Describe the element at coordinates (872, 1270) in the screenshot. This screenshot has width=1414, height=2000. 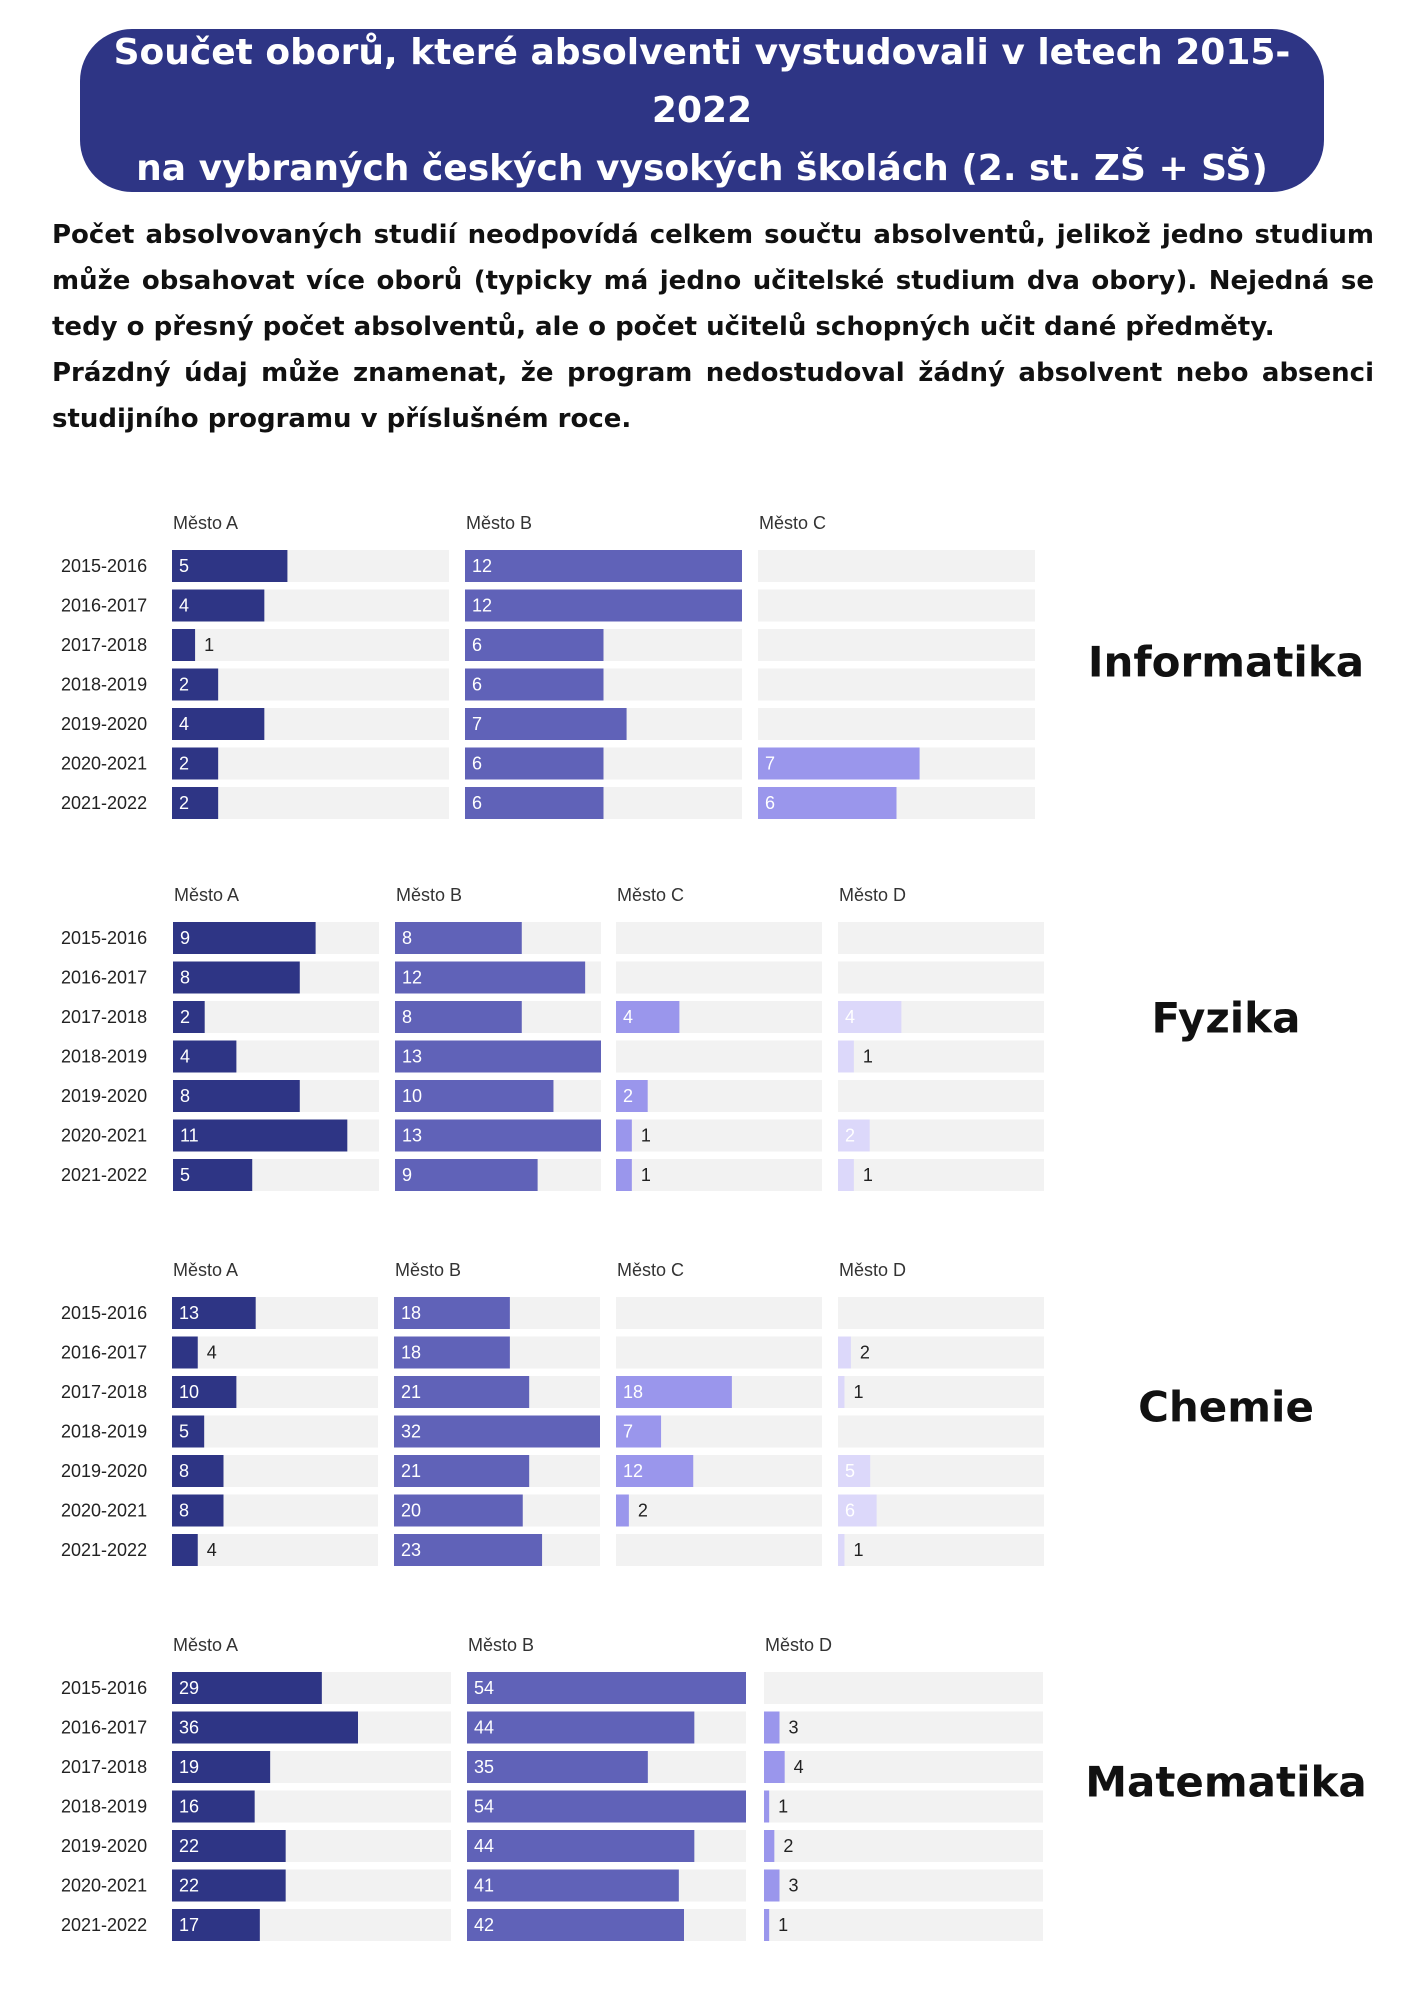
I see `city-header-mesto-d: Město D` at that location.